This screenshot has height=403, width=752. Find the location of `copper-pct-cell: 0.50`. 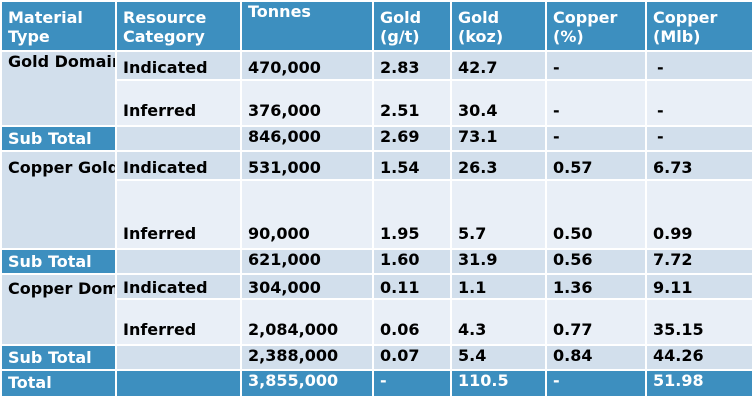

copper-pct-cell: 0.50 is located at coordinates (596, 214).